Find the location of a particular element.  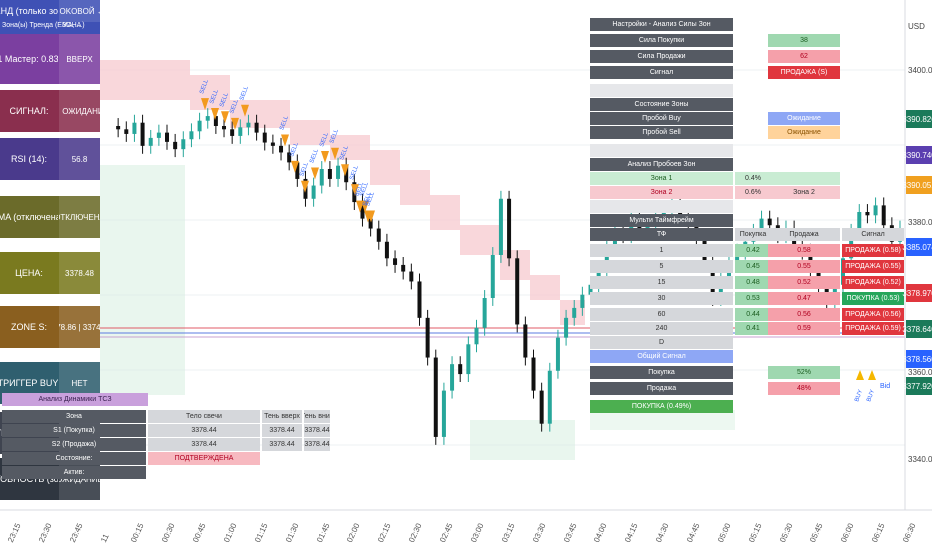

zone-table-label: ТФ is located at coordinates (661, 234).